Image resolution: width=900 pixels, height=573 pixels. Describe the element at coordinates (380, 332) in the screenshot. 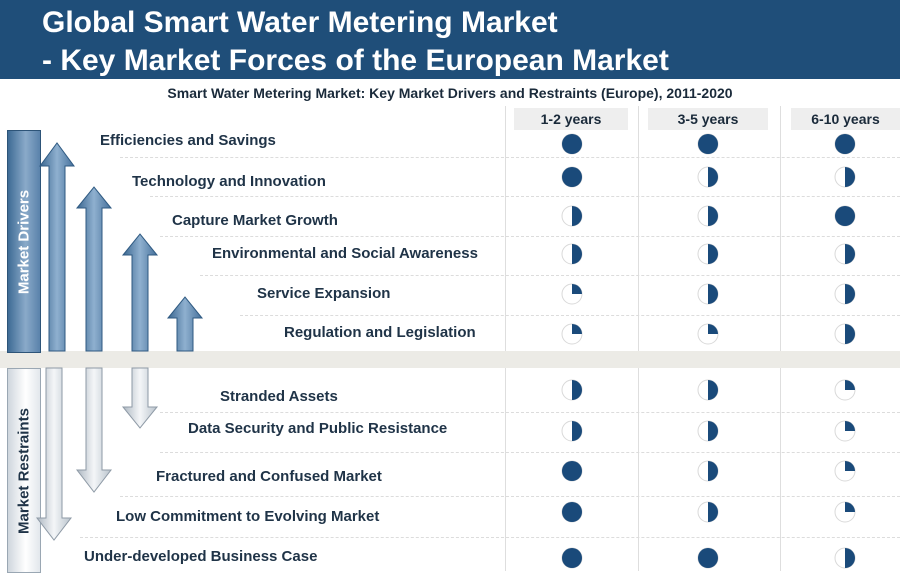

I see `driver-label: Regulation and Legislation` at that location.